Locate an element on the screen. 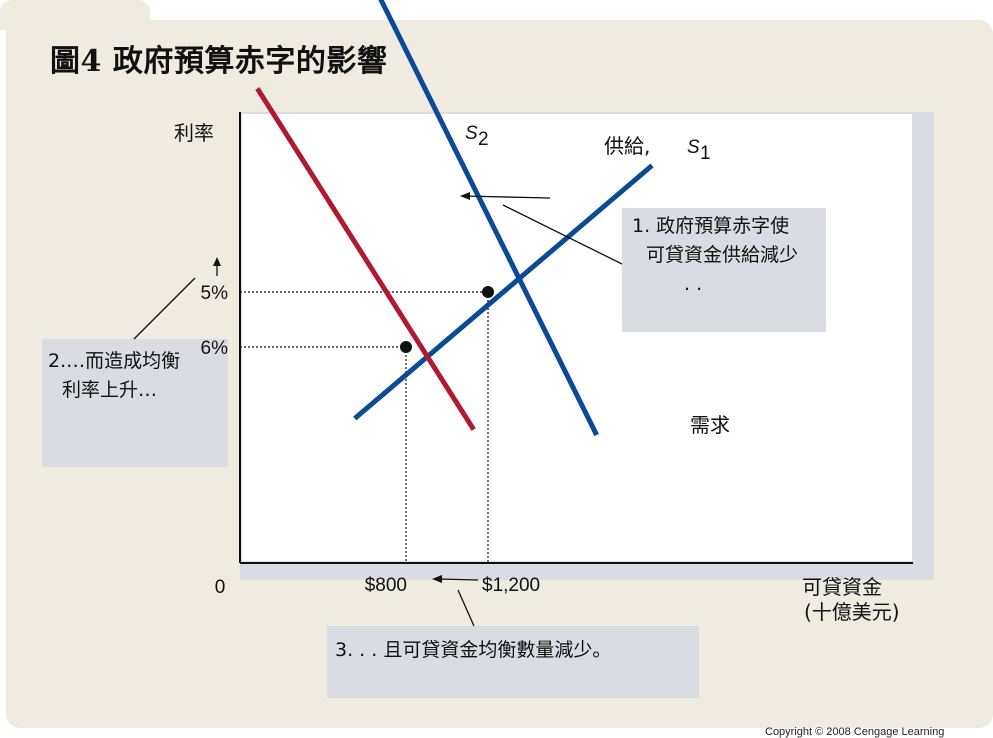  callout-line-note2 is located at coordinates (164, 308).